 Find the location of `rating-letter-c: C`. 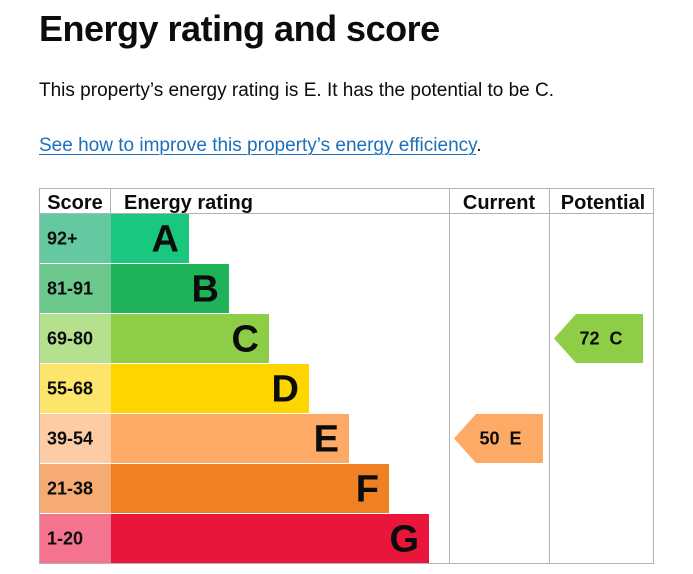

rating-letter-c: C is located at coordinates (245, 340).